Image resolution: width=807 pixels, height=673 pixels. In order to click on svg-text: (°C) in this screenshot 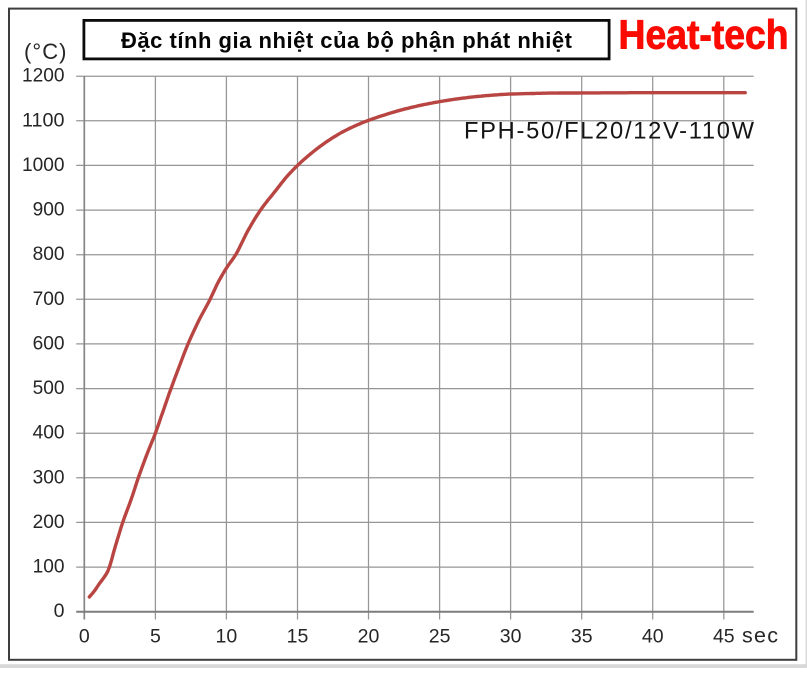, I will do `click(45, 51)`.